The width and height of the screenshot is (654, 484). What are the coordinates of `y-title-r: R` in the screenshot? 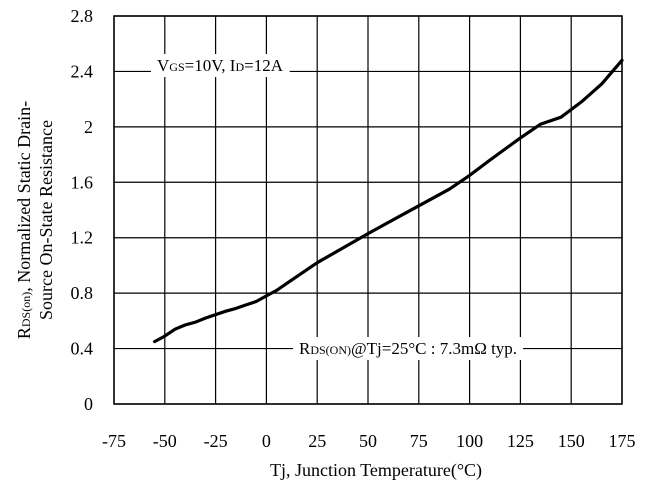 It's located at (24, 333).